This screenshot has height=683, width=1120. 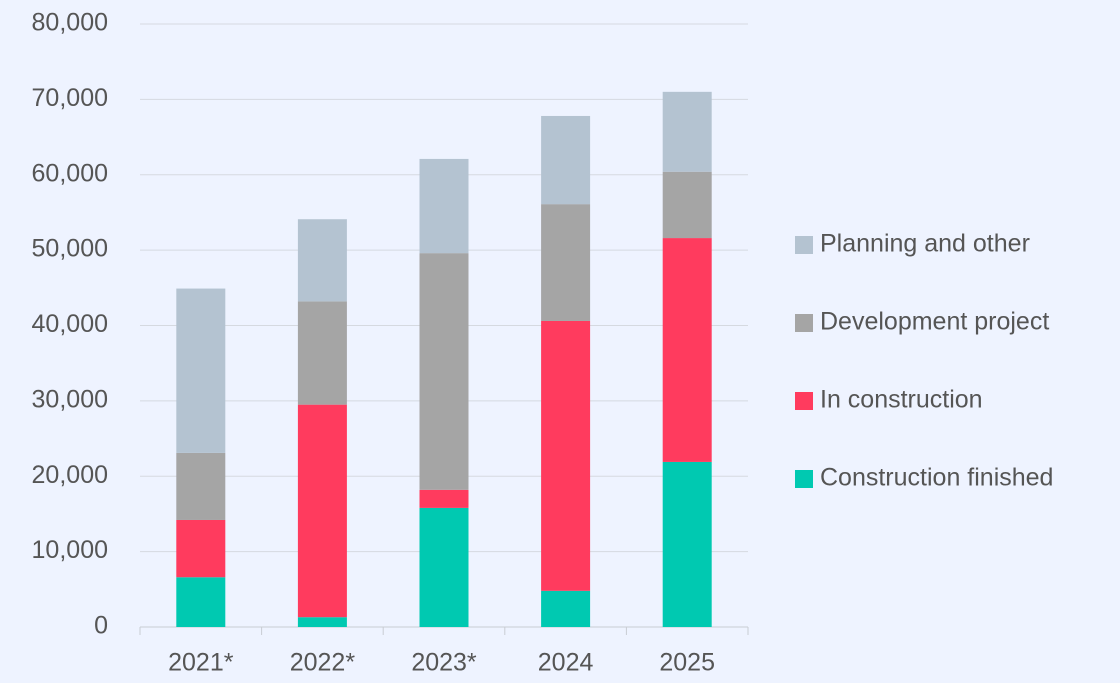 I want to click on y-tick-label: 70,000, so click(x=70, y=98).